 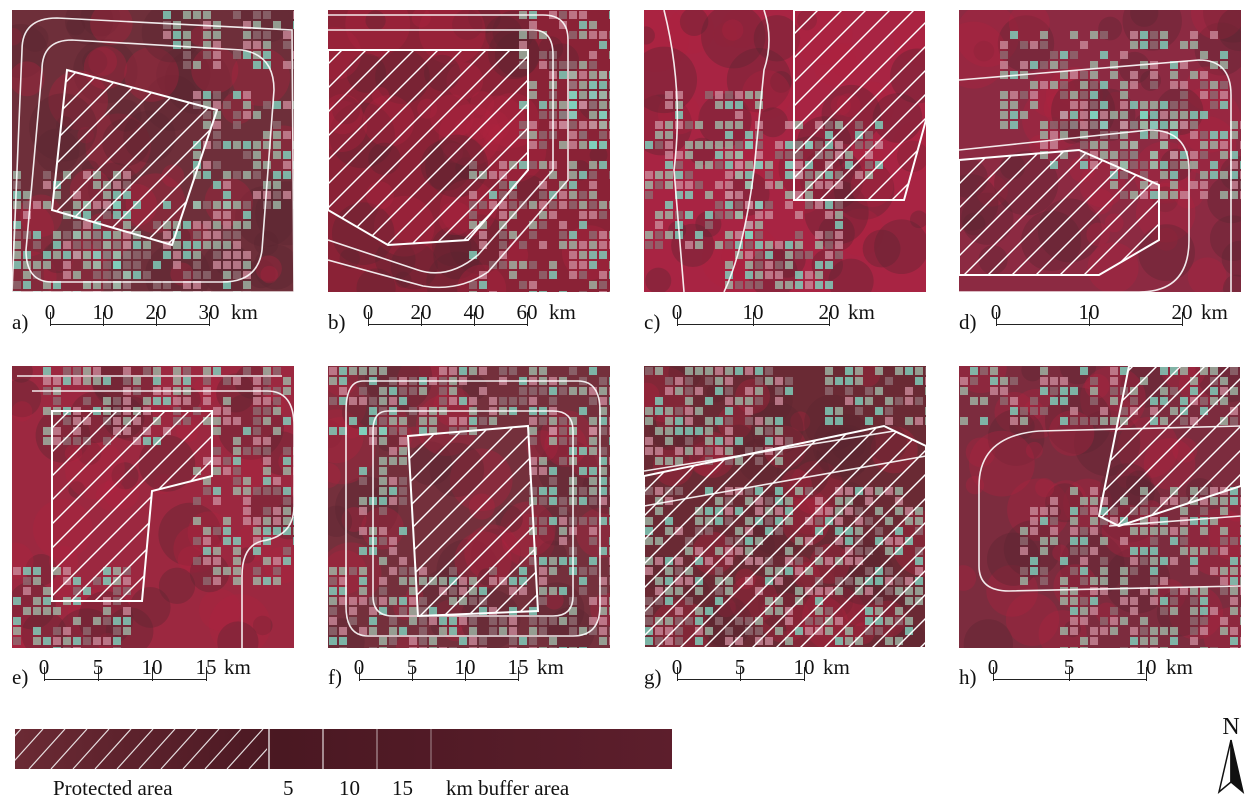 I want to click on map-panel-f, so click(x=469, y=507).